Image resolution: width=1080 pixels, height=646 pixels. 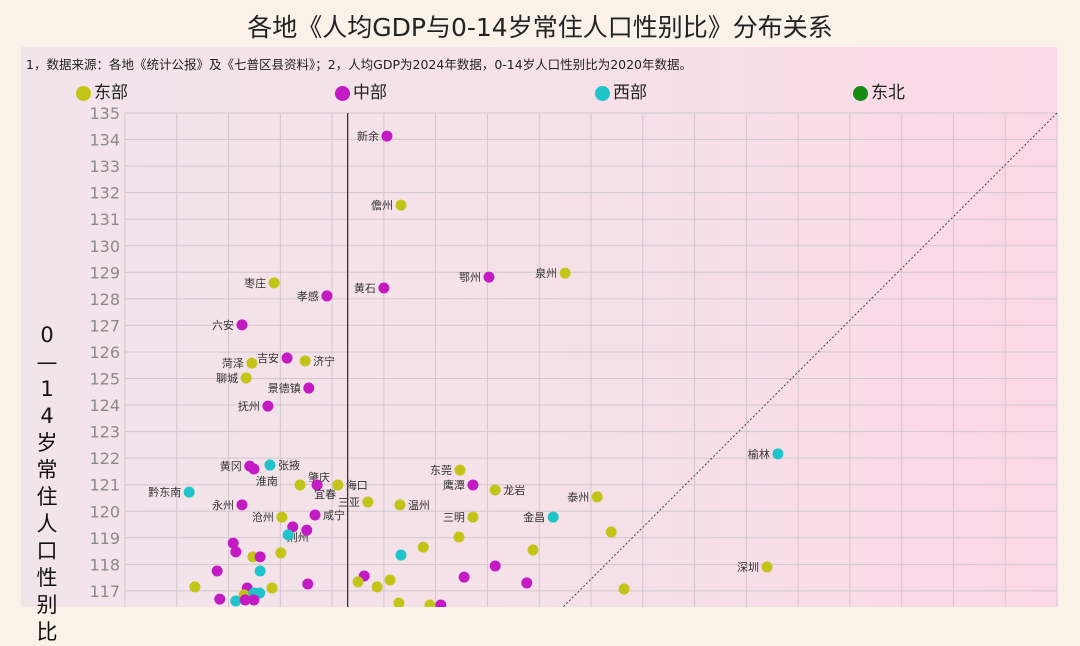 What do you see at coordinates (441, 470) in the screenshot?
I see `data-point-label: 东莞` at bounding box center [441, 470].